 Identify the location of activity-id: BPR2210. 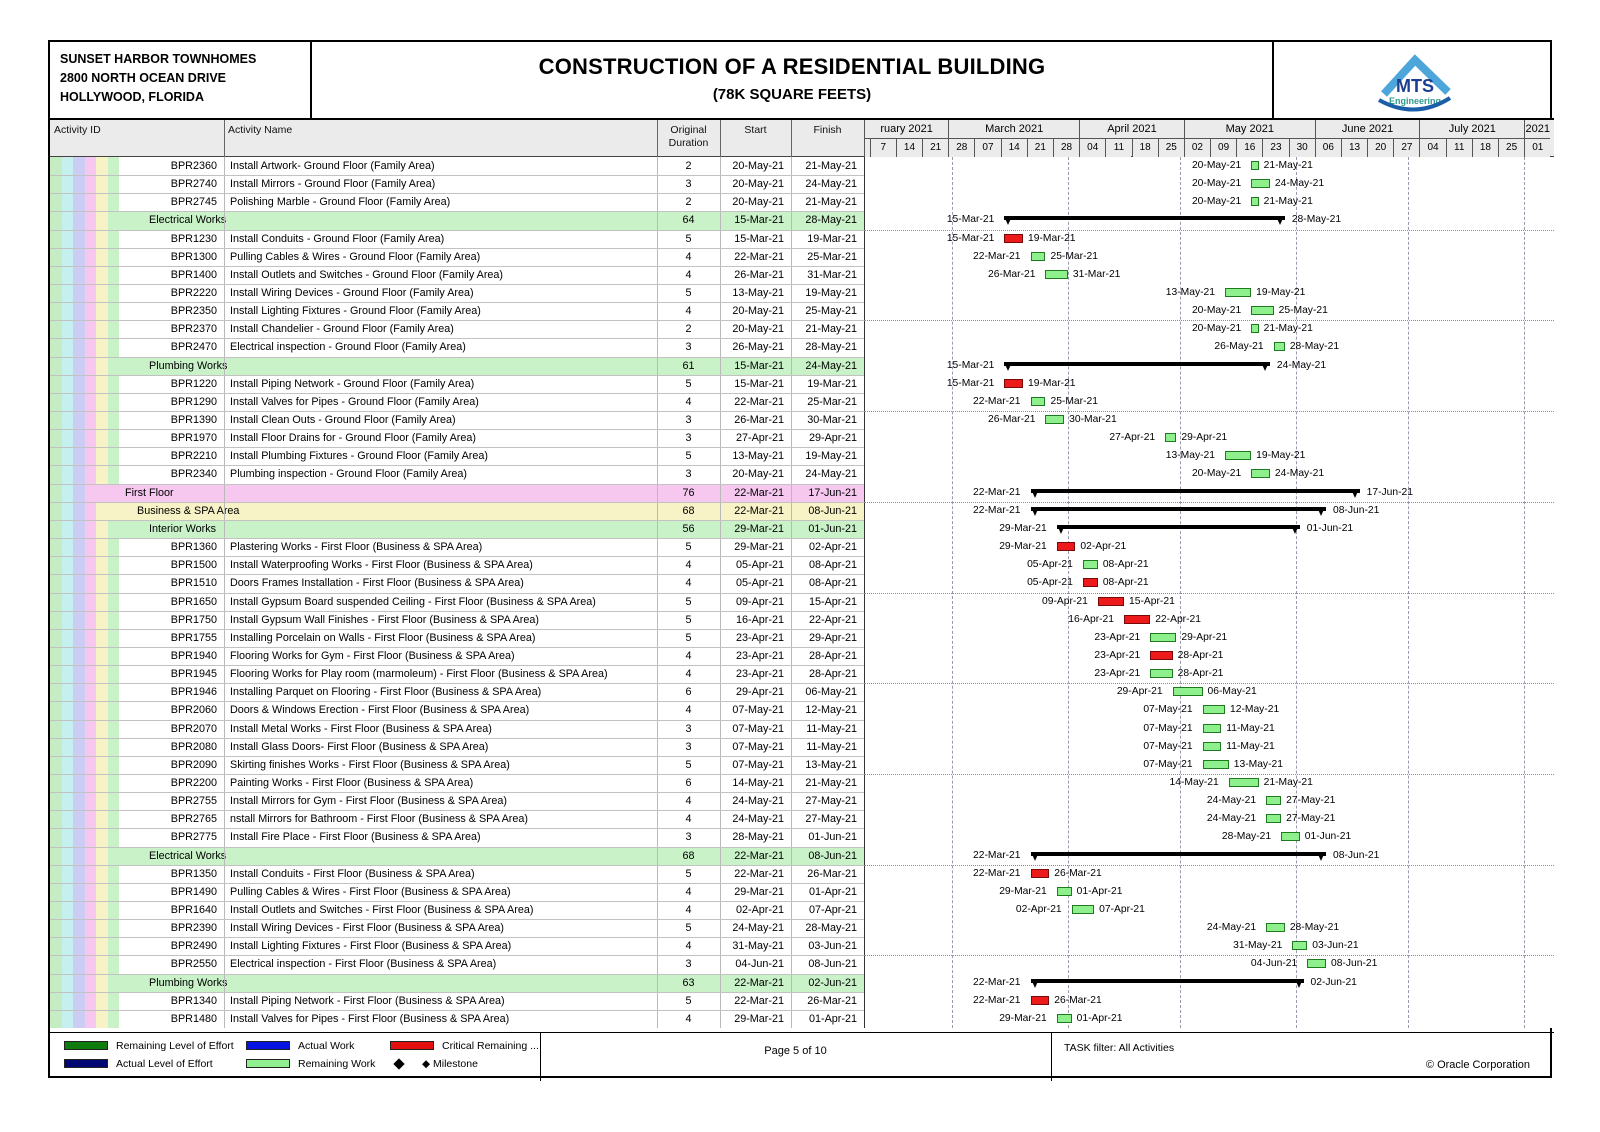
(193, 456).